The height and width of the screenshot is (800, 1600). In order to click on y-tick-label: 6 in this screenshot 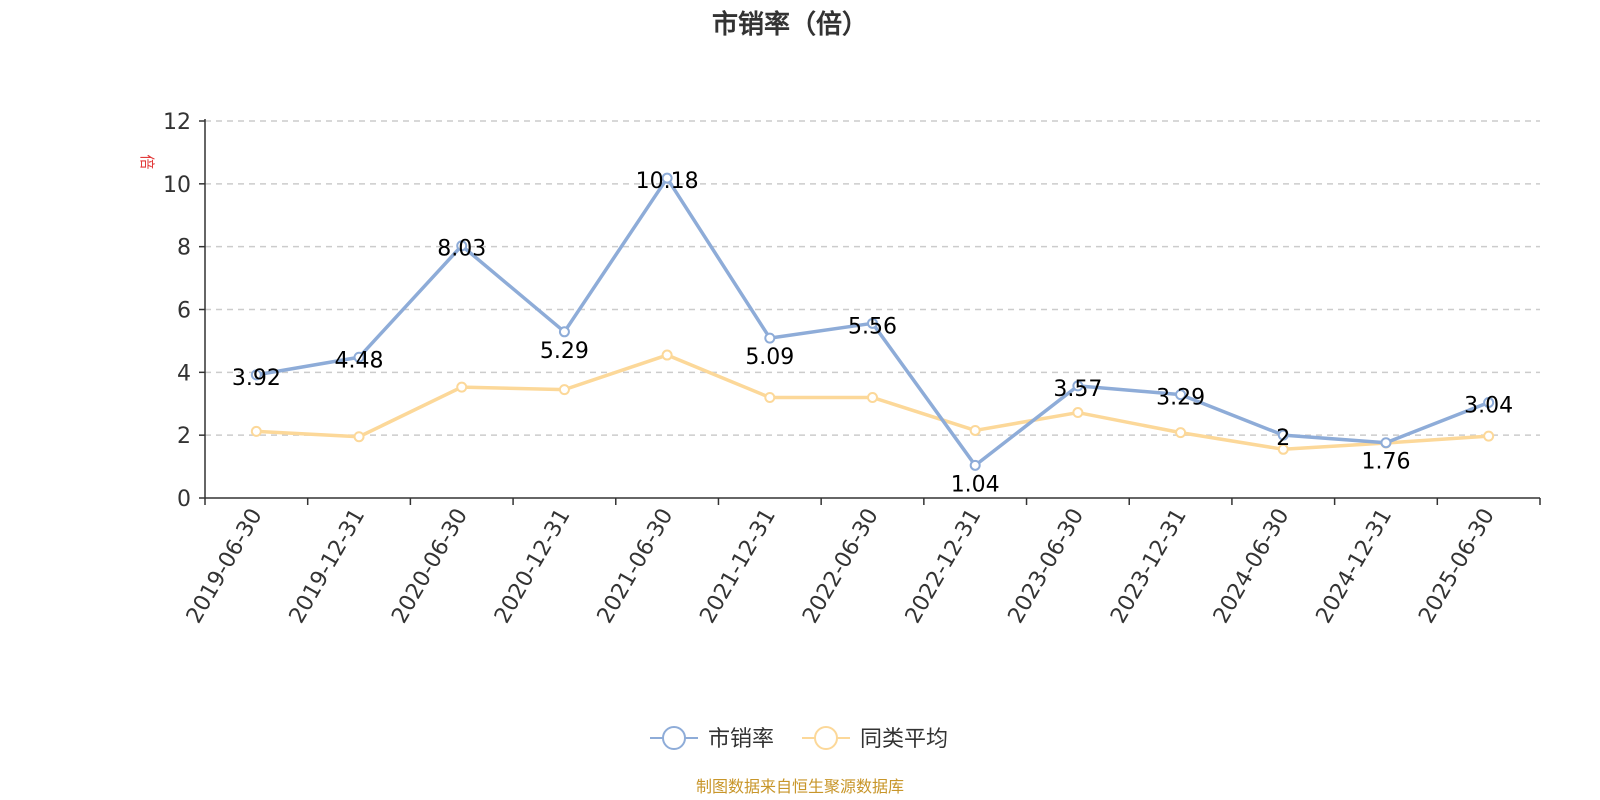, I will do `click(184, 311)`.